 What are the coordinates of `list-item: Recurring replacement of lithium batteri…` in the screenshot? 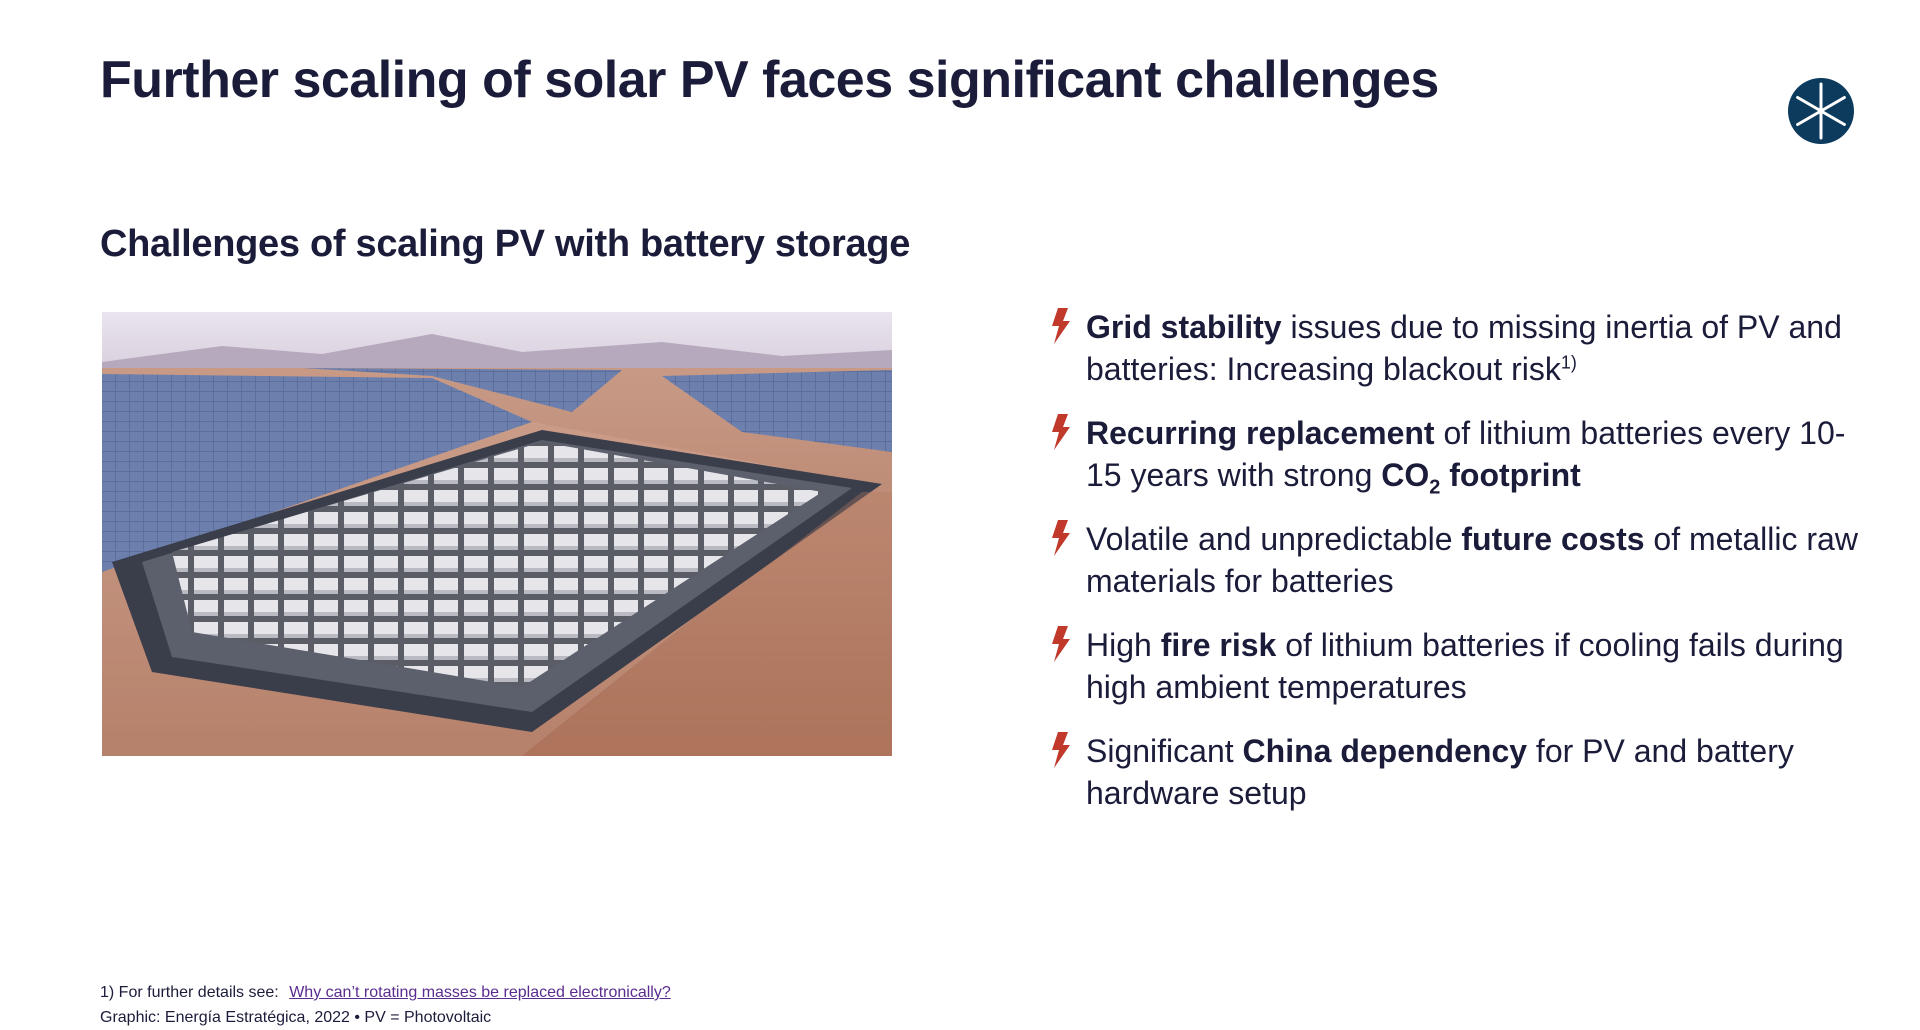 It's located at (1460, 455).